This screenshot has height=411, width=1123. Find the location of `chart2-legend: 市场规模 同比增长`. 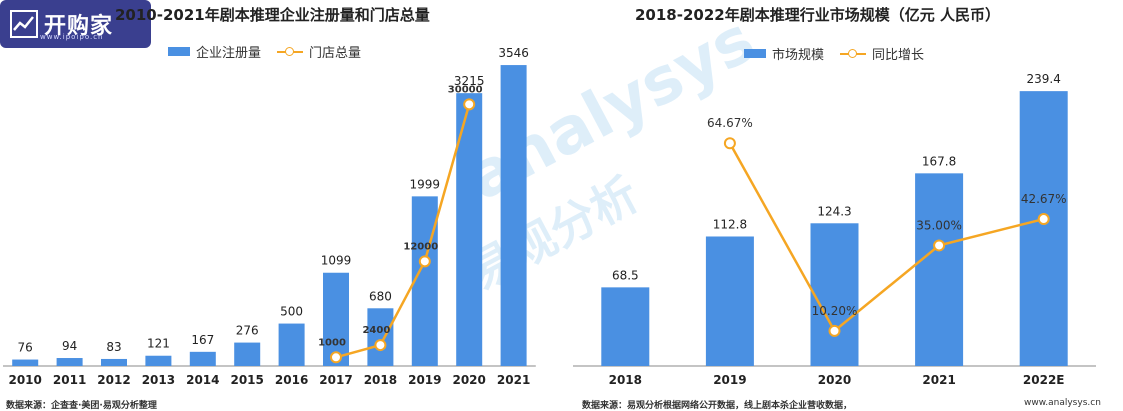

chart2-legend: 市场规模 同比增长 is located at coordinates (834, 53).